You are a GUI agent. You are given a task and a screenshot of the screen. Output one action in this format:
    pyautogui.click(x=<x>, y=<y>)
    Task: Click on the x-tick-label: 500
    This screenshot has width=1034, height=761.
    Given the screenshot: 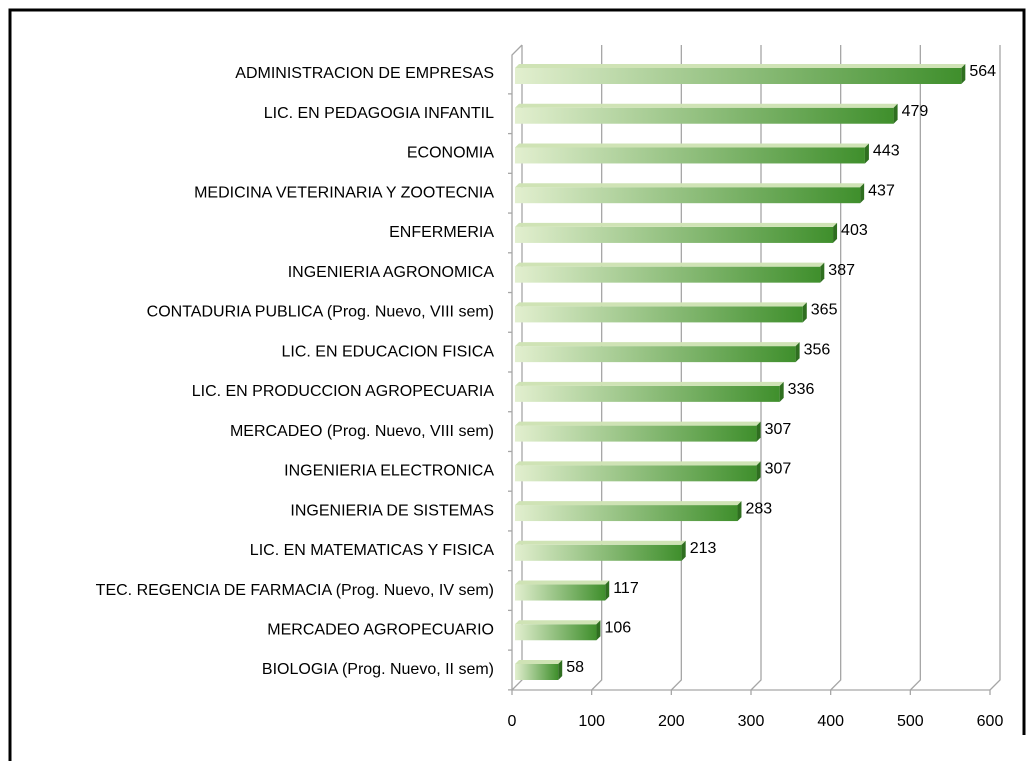 What is the action you would take?
    pyautogui.click(x=910, y=721)
    